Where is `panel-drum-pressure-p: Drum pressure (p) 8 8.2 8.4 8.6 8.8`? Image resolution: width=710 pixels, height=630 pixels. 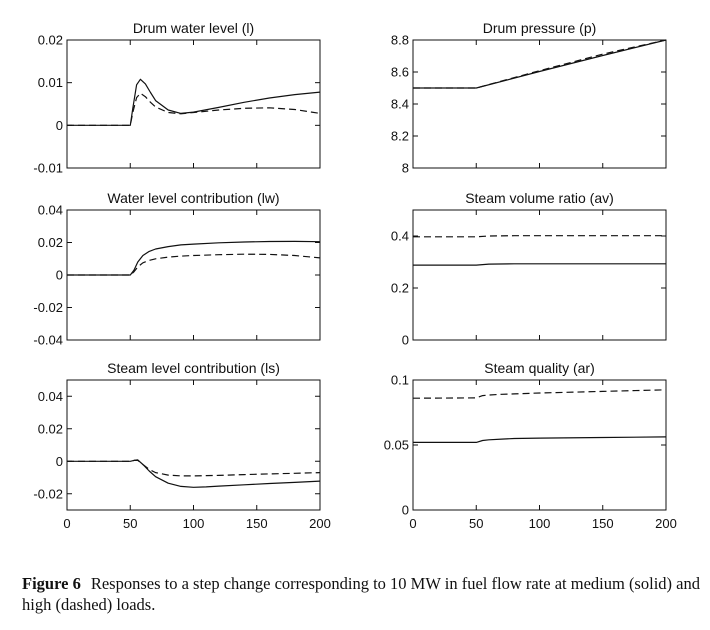
panel-drum-pressure-p: Drum pressure (p) 8 8.2 8.4 8.6 8.8 is located at coordinates (529, 98).